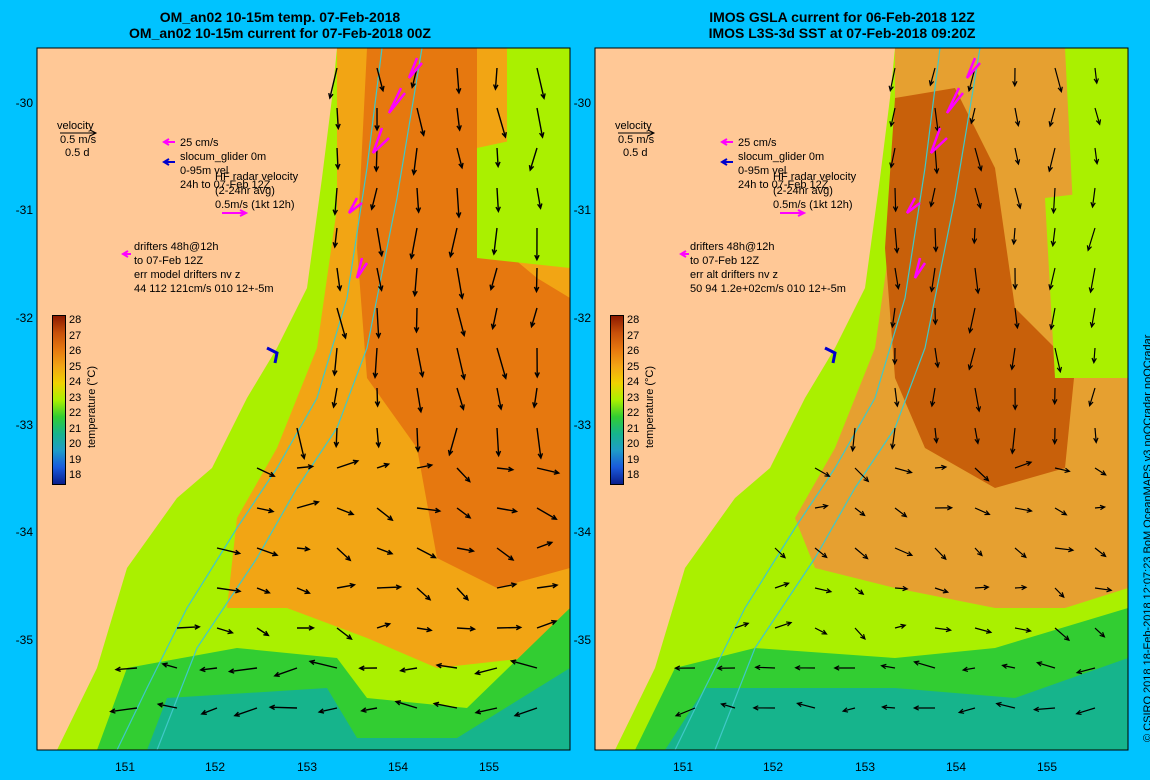 This screenshot has width=1150, height=780. Describe the element at coordinates (683, 767) in the screenshot. I see `lon-tick-label: 151` at that location.